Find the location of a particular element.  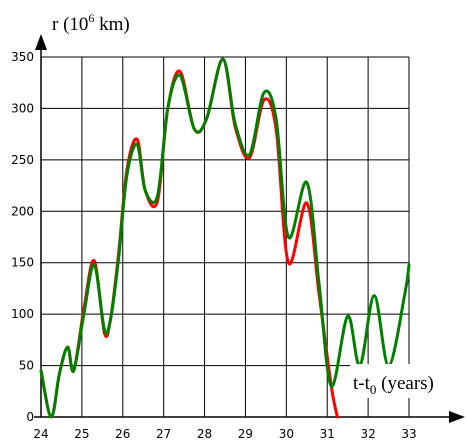

x-tick-label: 24 is located at coordinates (40, 434).